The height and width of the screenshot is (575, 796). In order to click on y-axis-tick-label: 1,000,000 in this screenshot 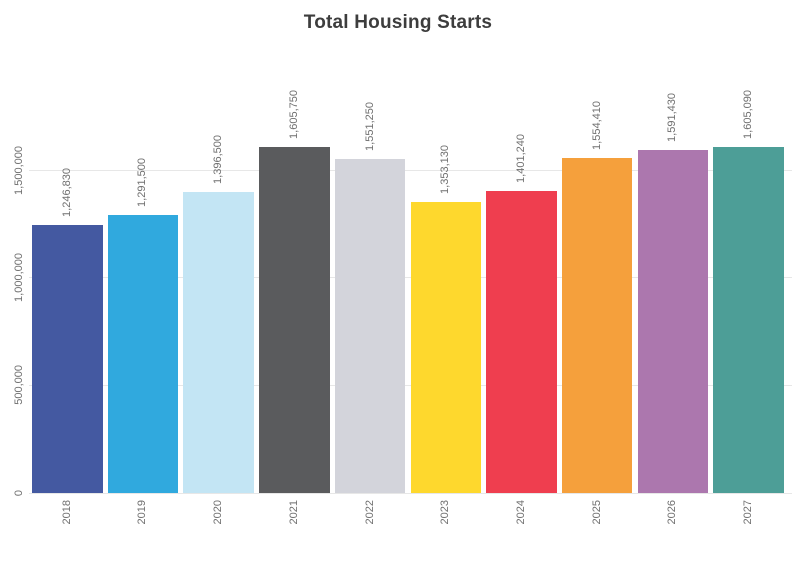, I will do `click(13, 278)`.